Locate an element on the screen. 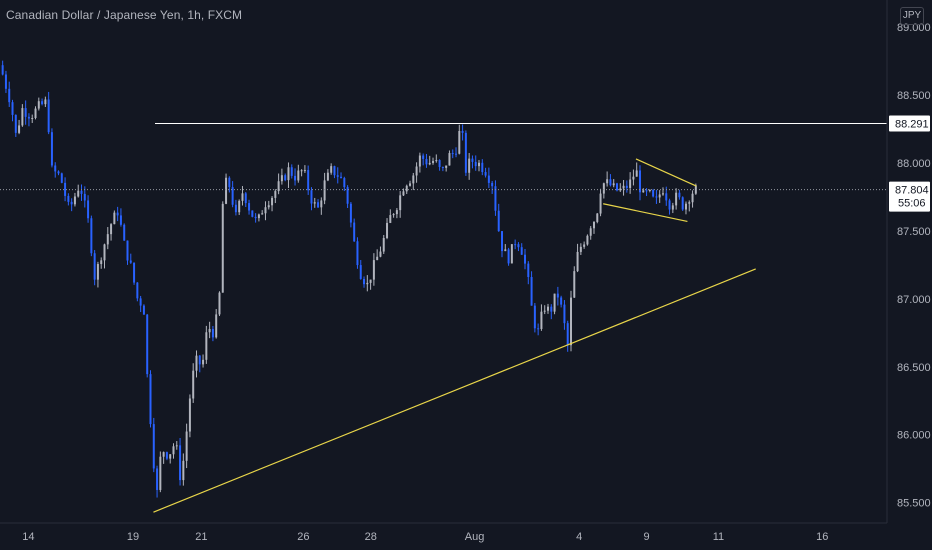 The height and width of the screenshot is (550, 932). svg-text: 55:06 is located at coordinates (912, 204).